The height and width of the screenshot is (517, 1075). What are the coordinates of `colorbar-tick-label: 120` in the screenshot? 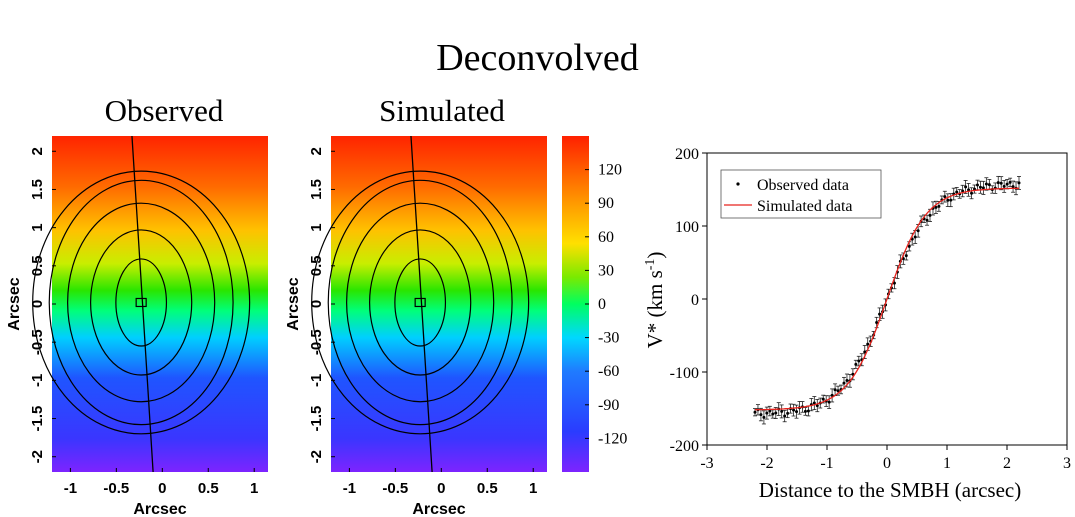 It's located at (610, 170).